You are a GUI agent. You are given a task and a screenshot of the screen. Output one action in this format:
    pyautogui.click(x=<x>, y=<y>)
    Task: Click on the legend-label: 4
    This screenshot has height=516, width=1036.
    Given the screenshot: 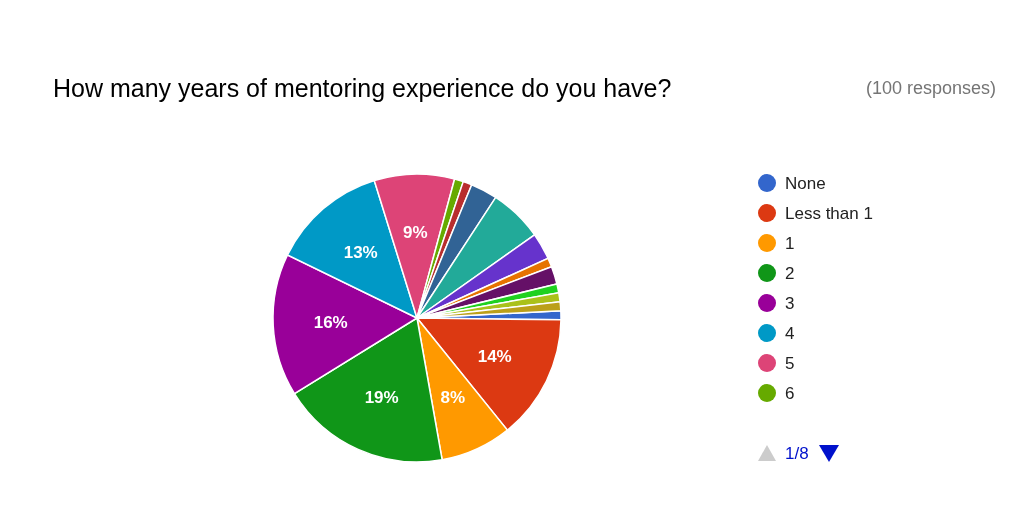 What is the action you would take?
    pyautogui.click(x=790, y=333)
    